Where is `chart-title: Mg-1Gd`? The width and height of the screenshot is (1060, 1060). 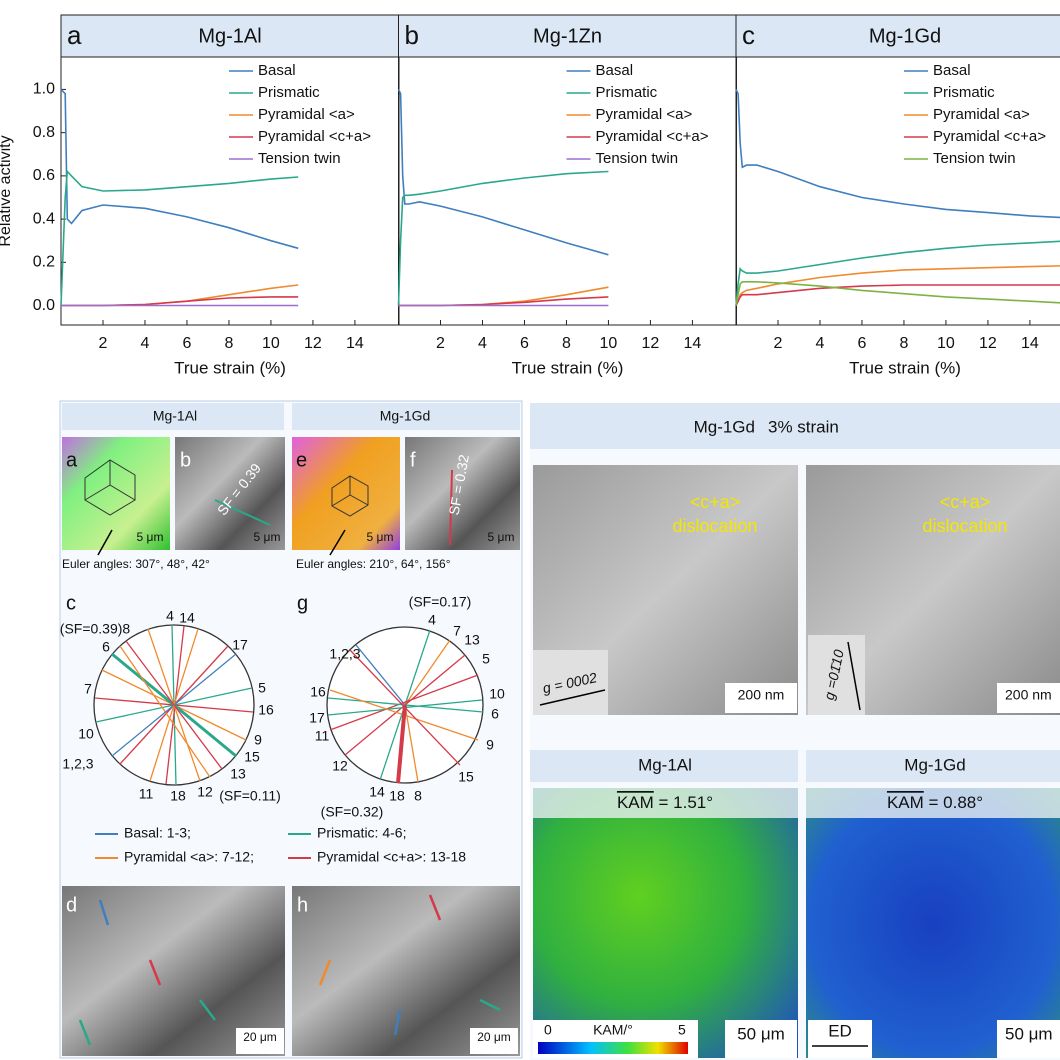
chart-title: Mg-1Gd is located at coordinates (905, 36).